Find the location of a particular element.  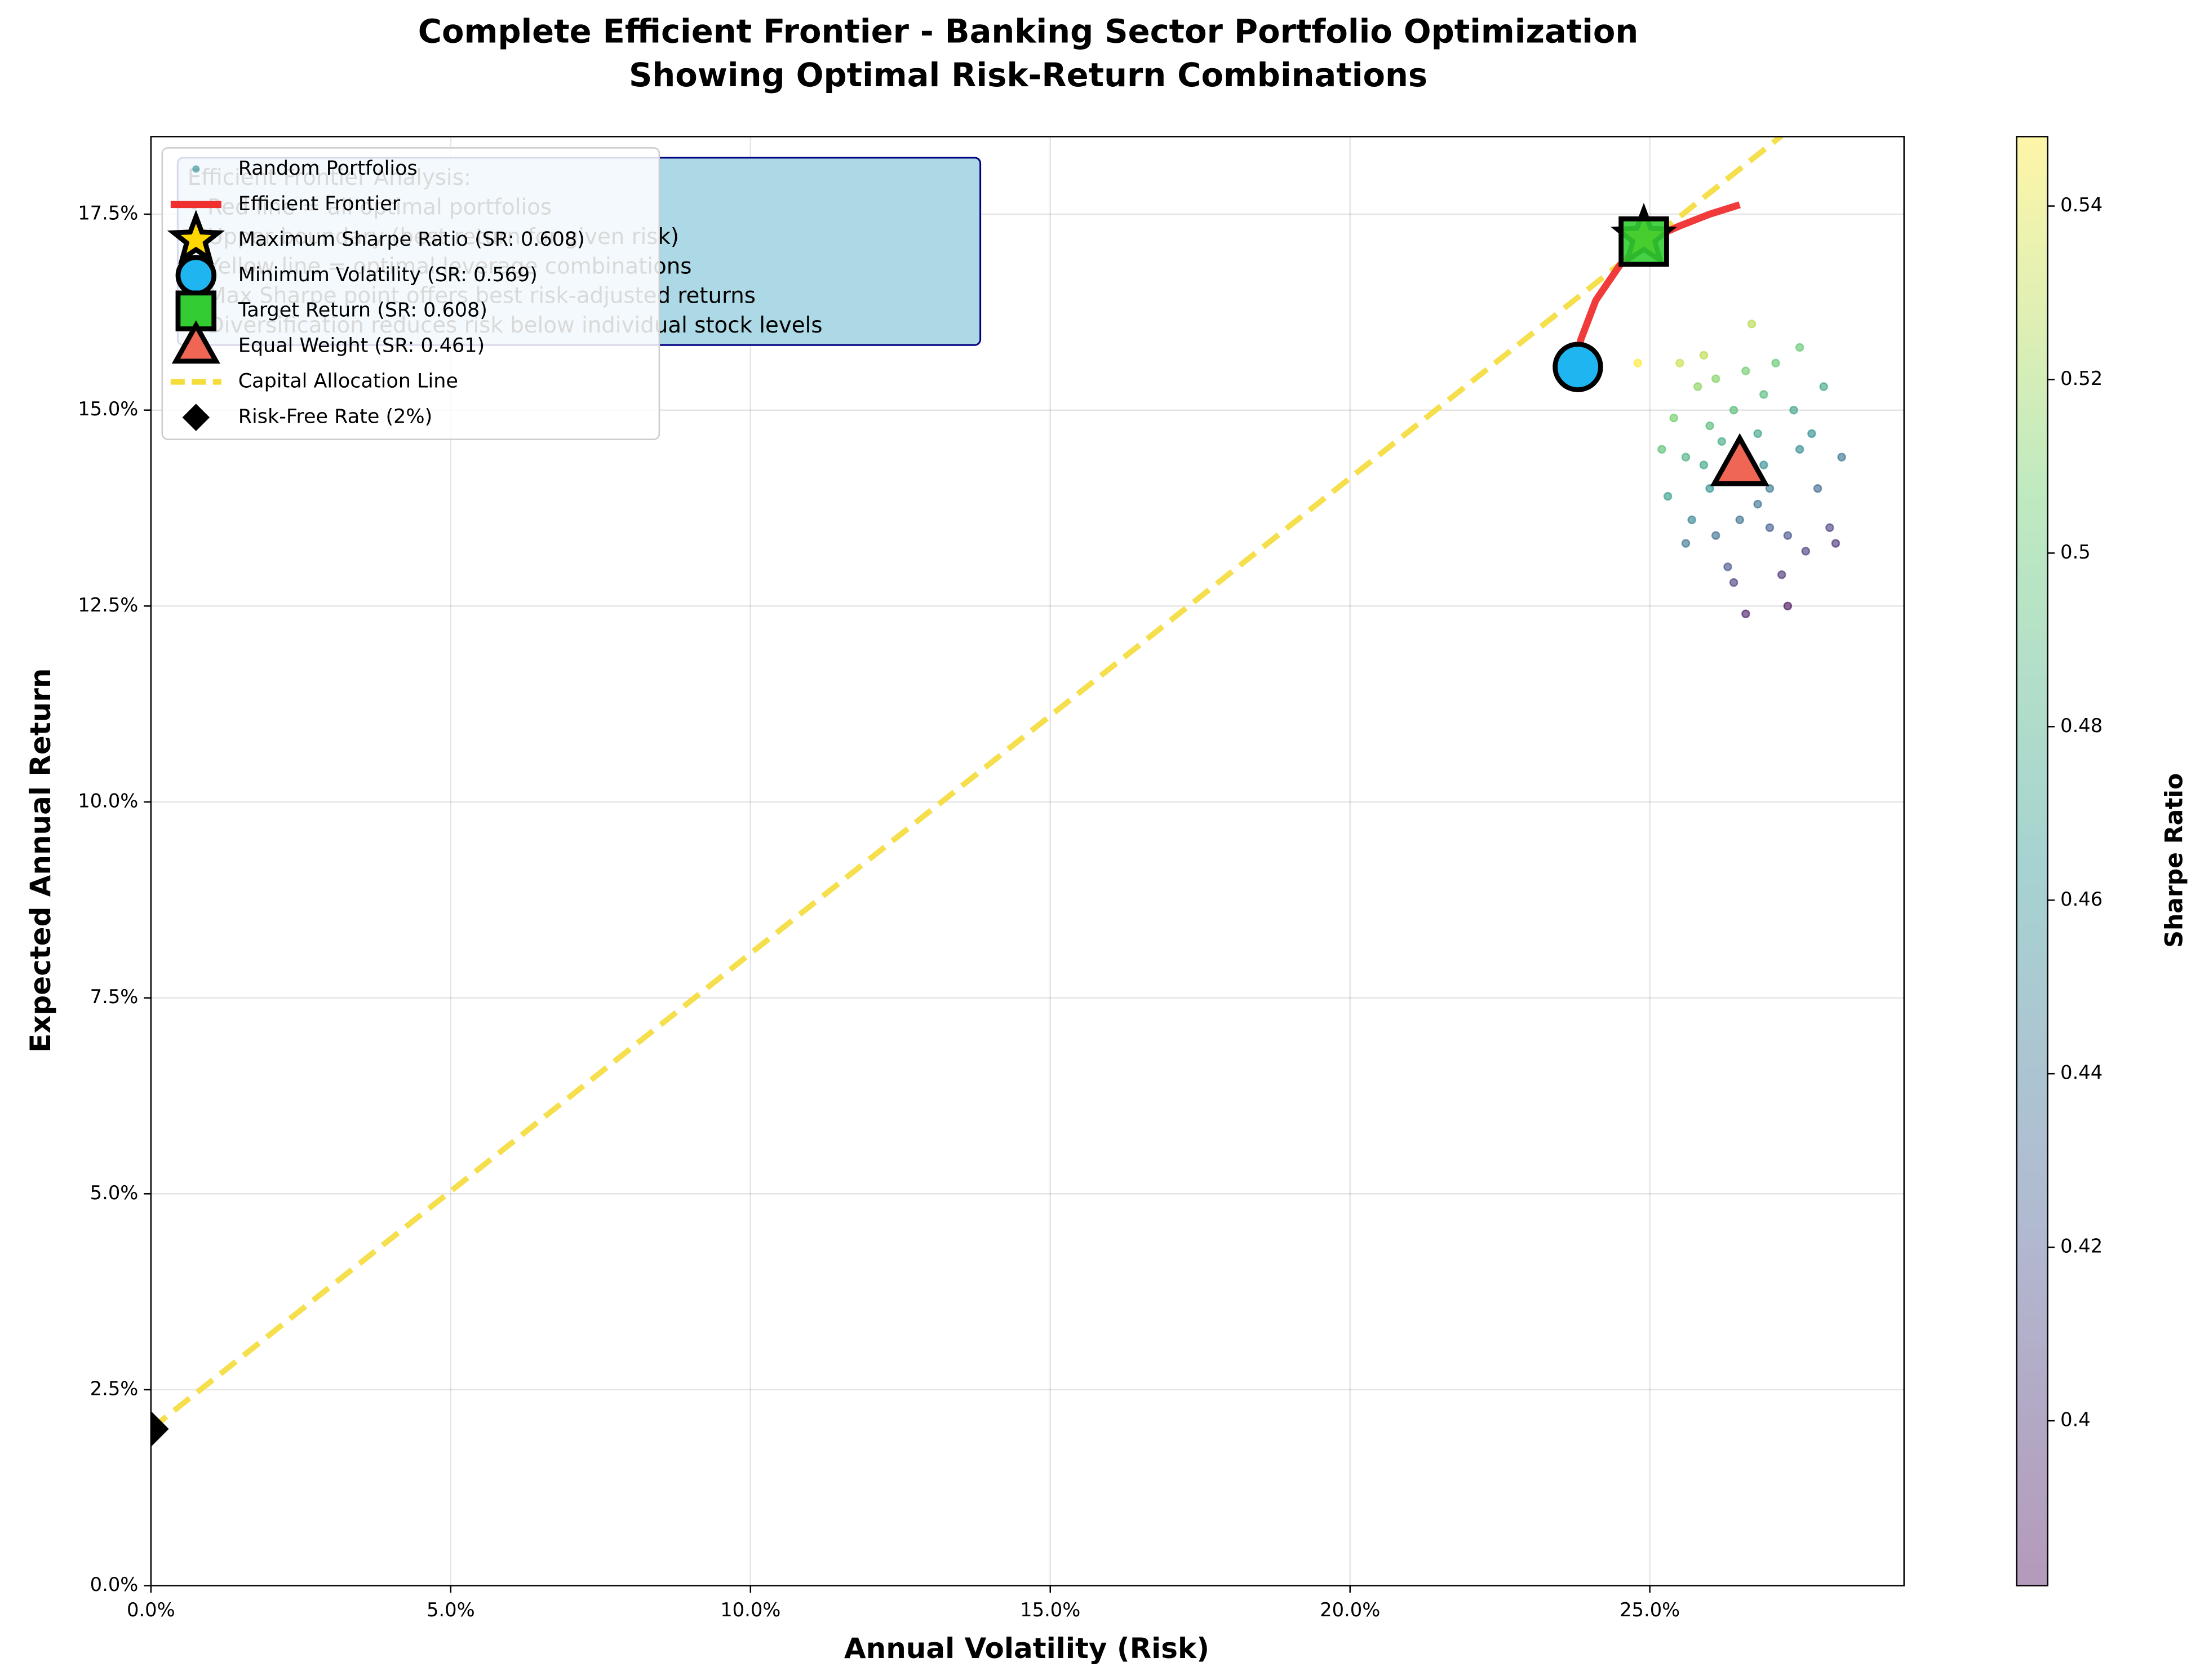

legend-label: Capital Allocation Line is located at coordinates (348, 381).